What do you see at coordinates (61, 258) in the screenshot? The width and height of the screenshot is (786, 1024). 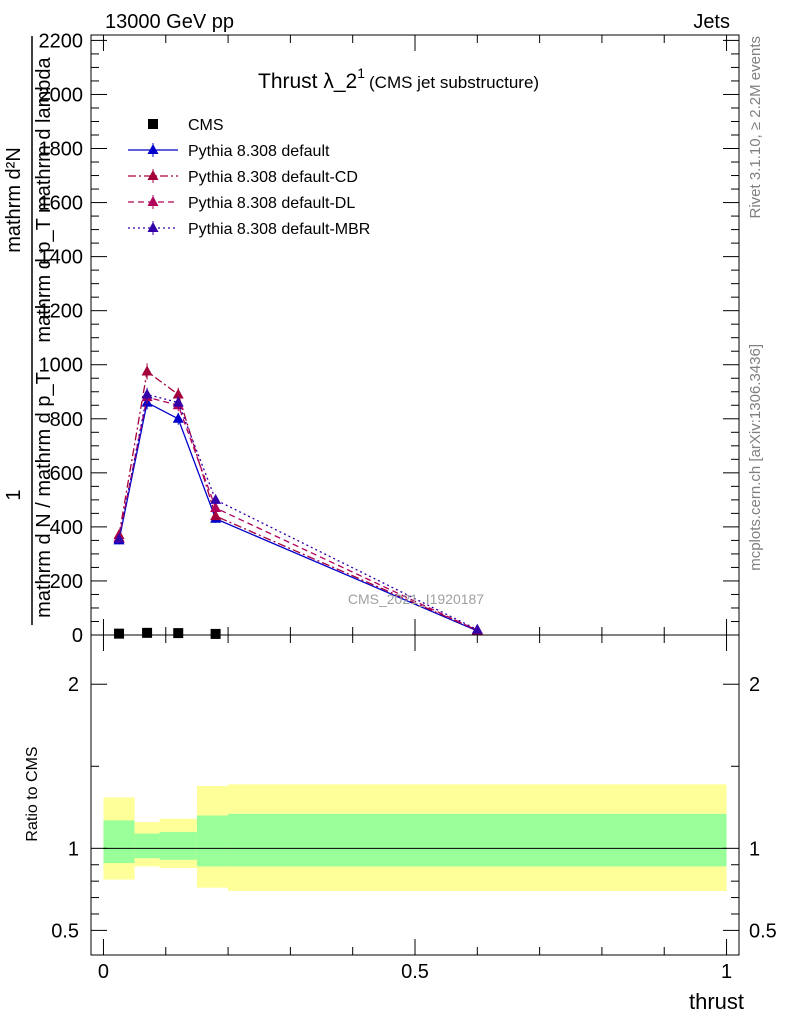 I see `main-y-tick-label: 1400` at bounding box center [61, 258].